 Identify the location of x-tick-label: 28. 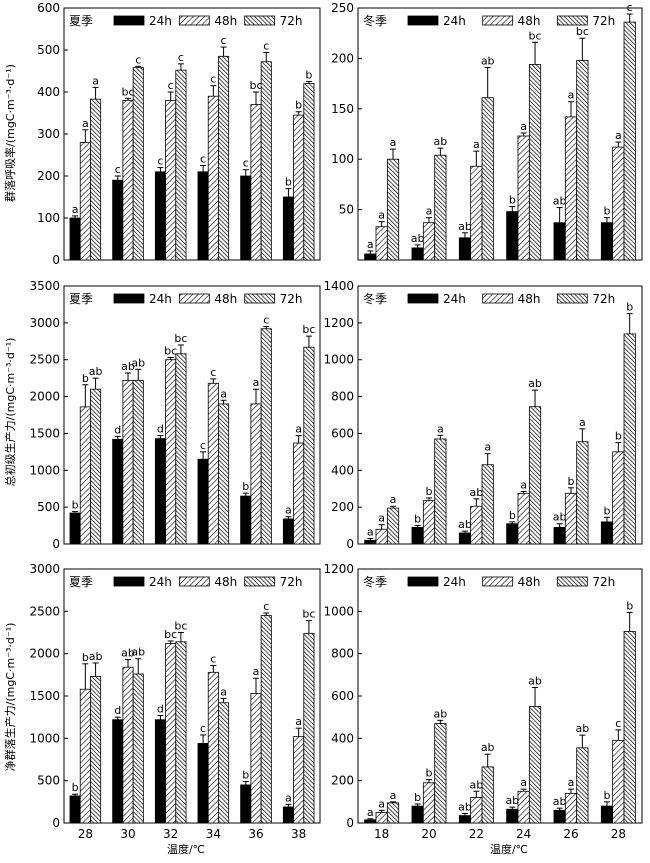
(85, 834).